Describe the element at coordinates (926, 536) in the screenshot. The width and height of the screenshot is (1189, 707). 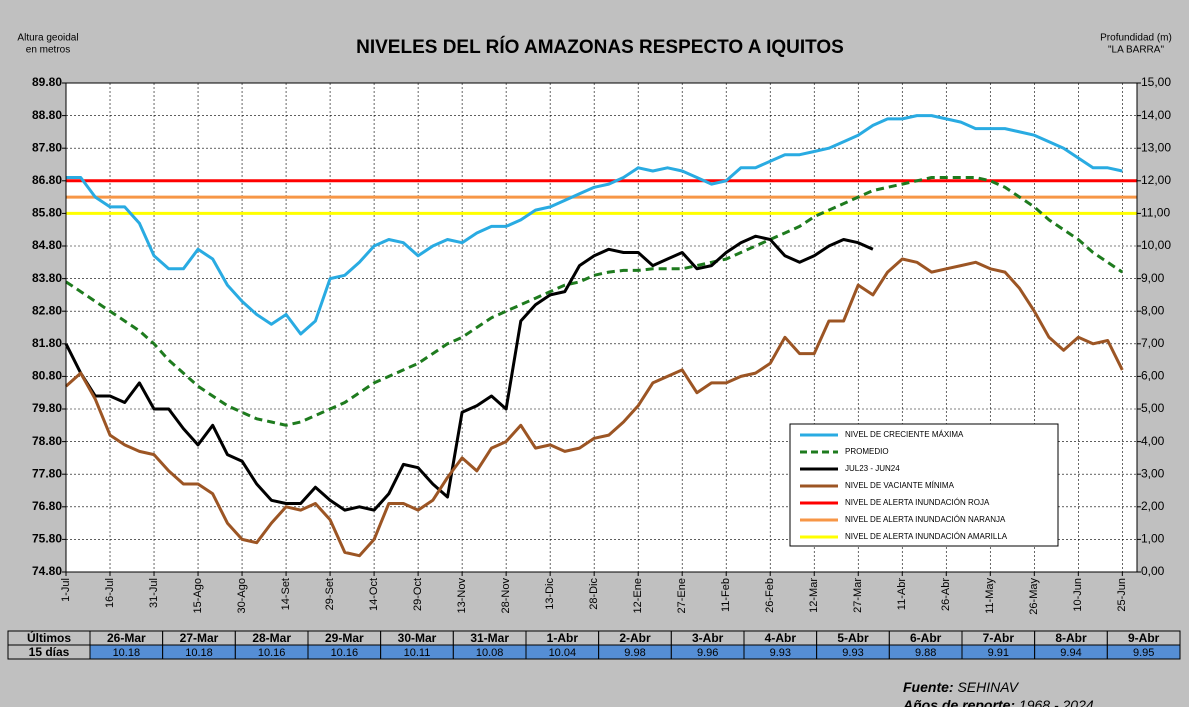
I see `legend-label: NIVEL DE ALERTA INUNDACIÓN AMARILLA` at that location.